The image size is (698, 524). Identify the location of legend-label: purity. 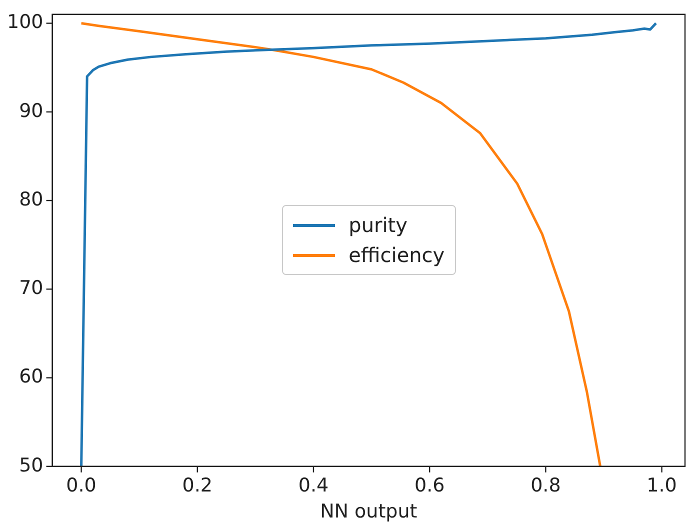
(378, 225).